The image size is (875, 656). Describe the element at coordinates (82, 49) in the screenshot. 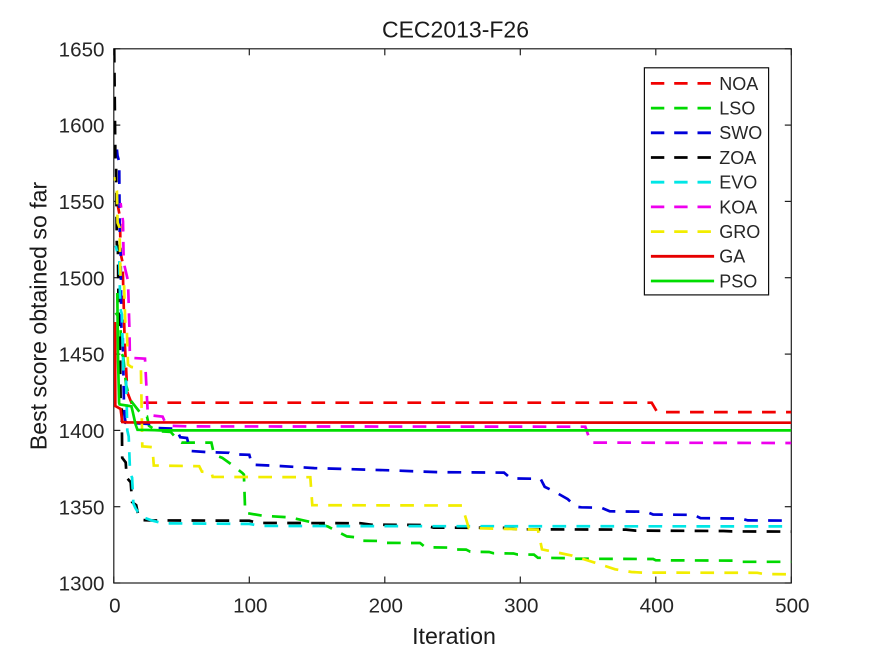

I see `svg-text: 1650` at that location.